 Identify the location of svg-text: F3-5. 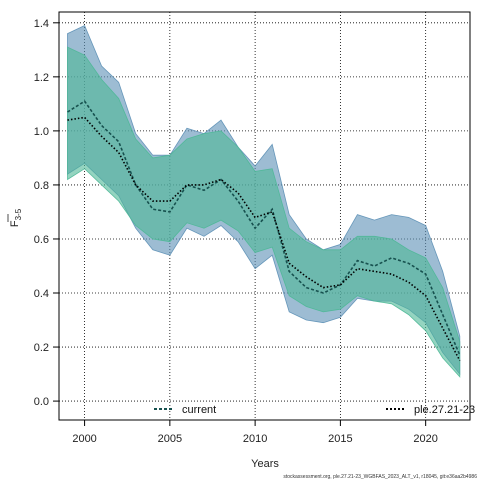
(16, 217).